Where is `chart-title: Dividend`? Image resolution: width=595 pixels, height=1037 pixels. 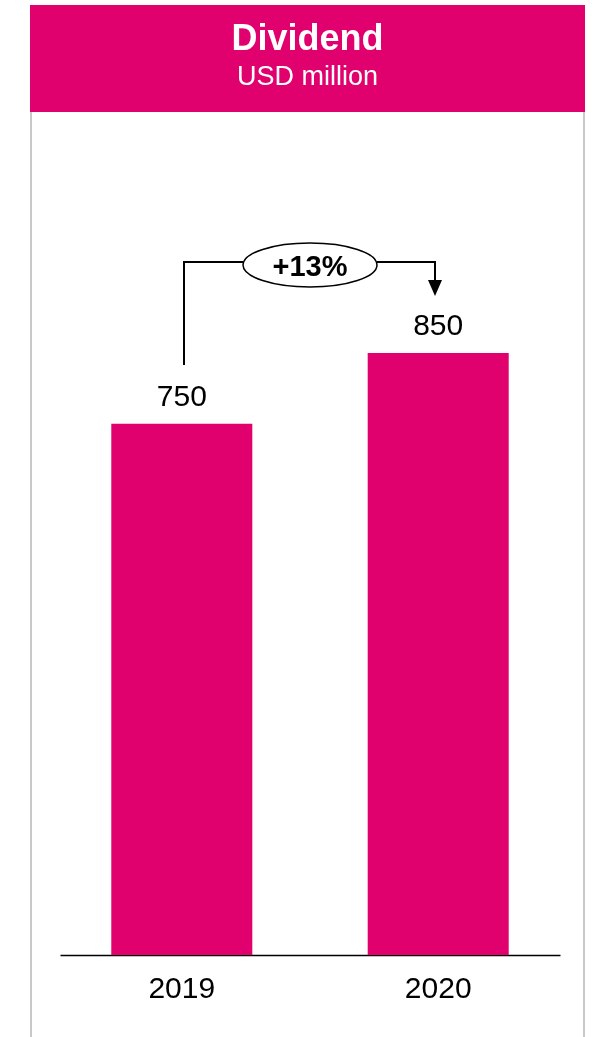
chart-title: Dividend is located at coordinates (307, 38).